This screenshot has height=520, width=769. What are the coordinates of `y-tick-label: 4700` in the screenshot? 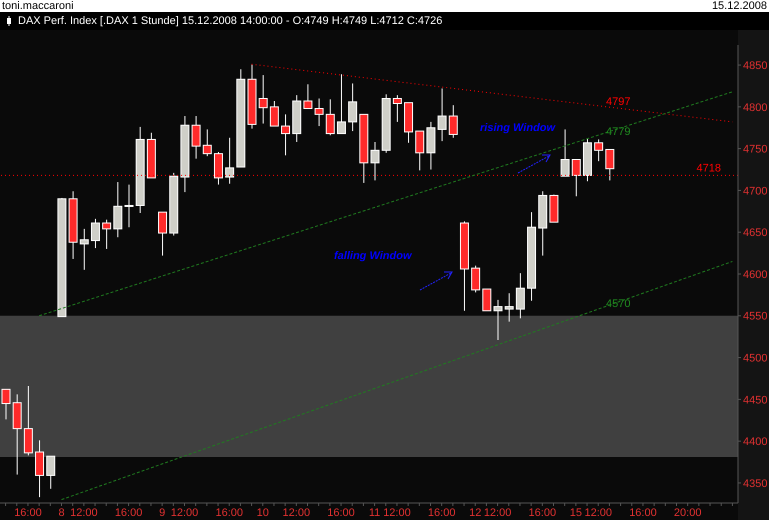 It's located at (755, 191).